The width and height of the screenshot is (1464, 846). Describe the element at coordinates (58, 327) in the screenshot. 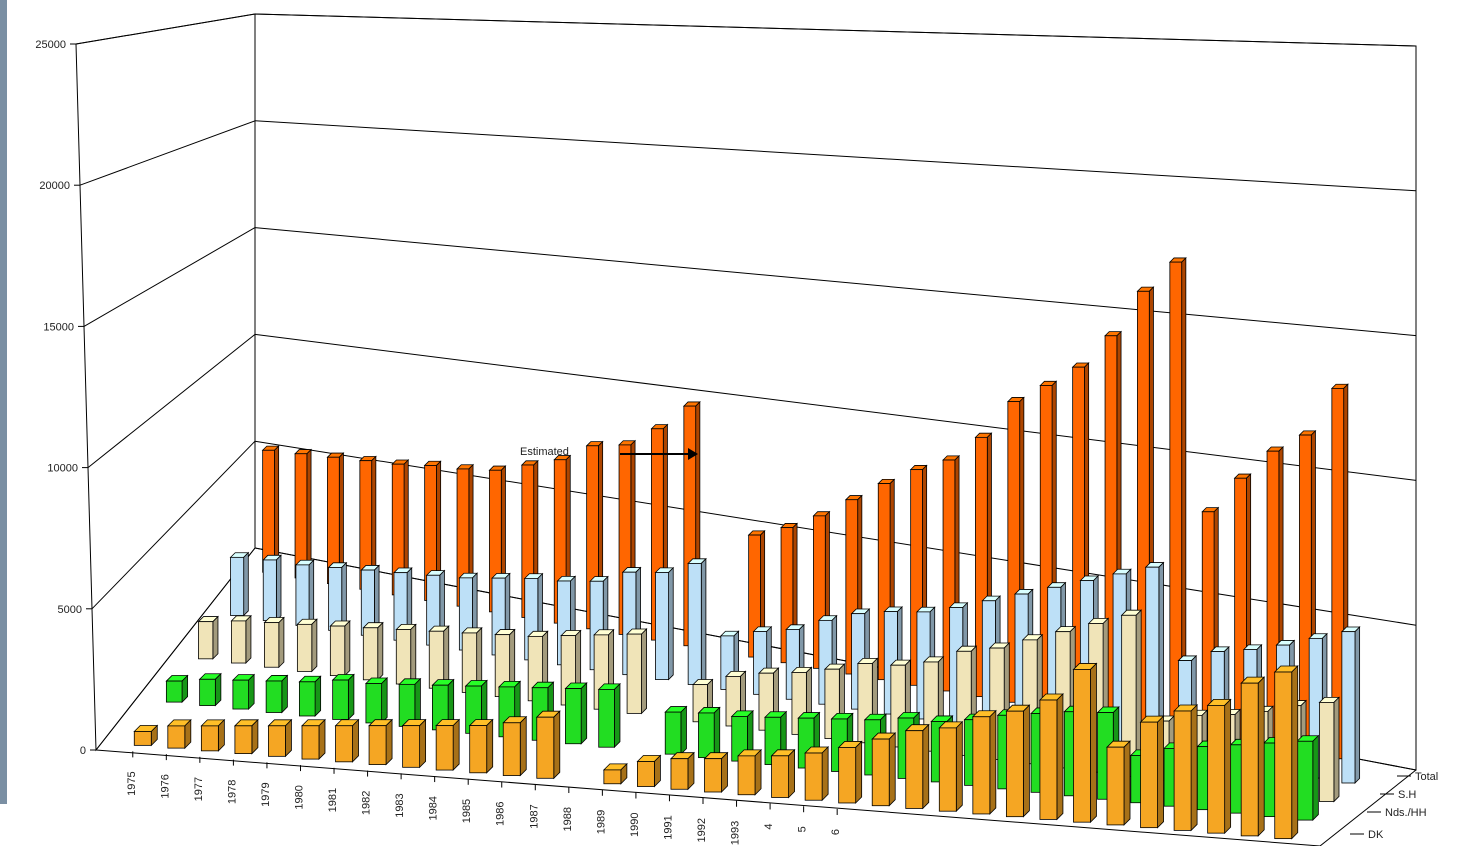

I see `y-tick-label: 15000` at that location.